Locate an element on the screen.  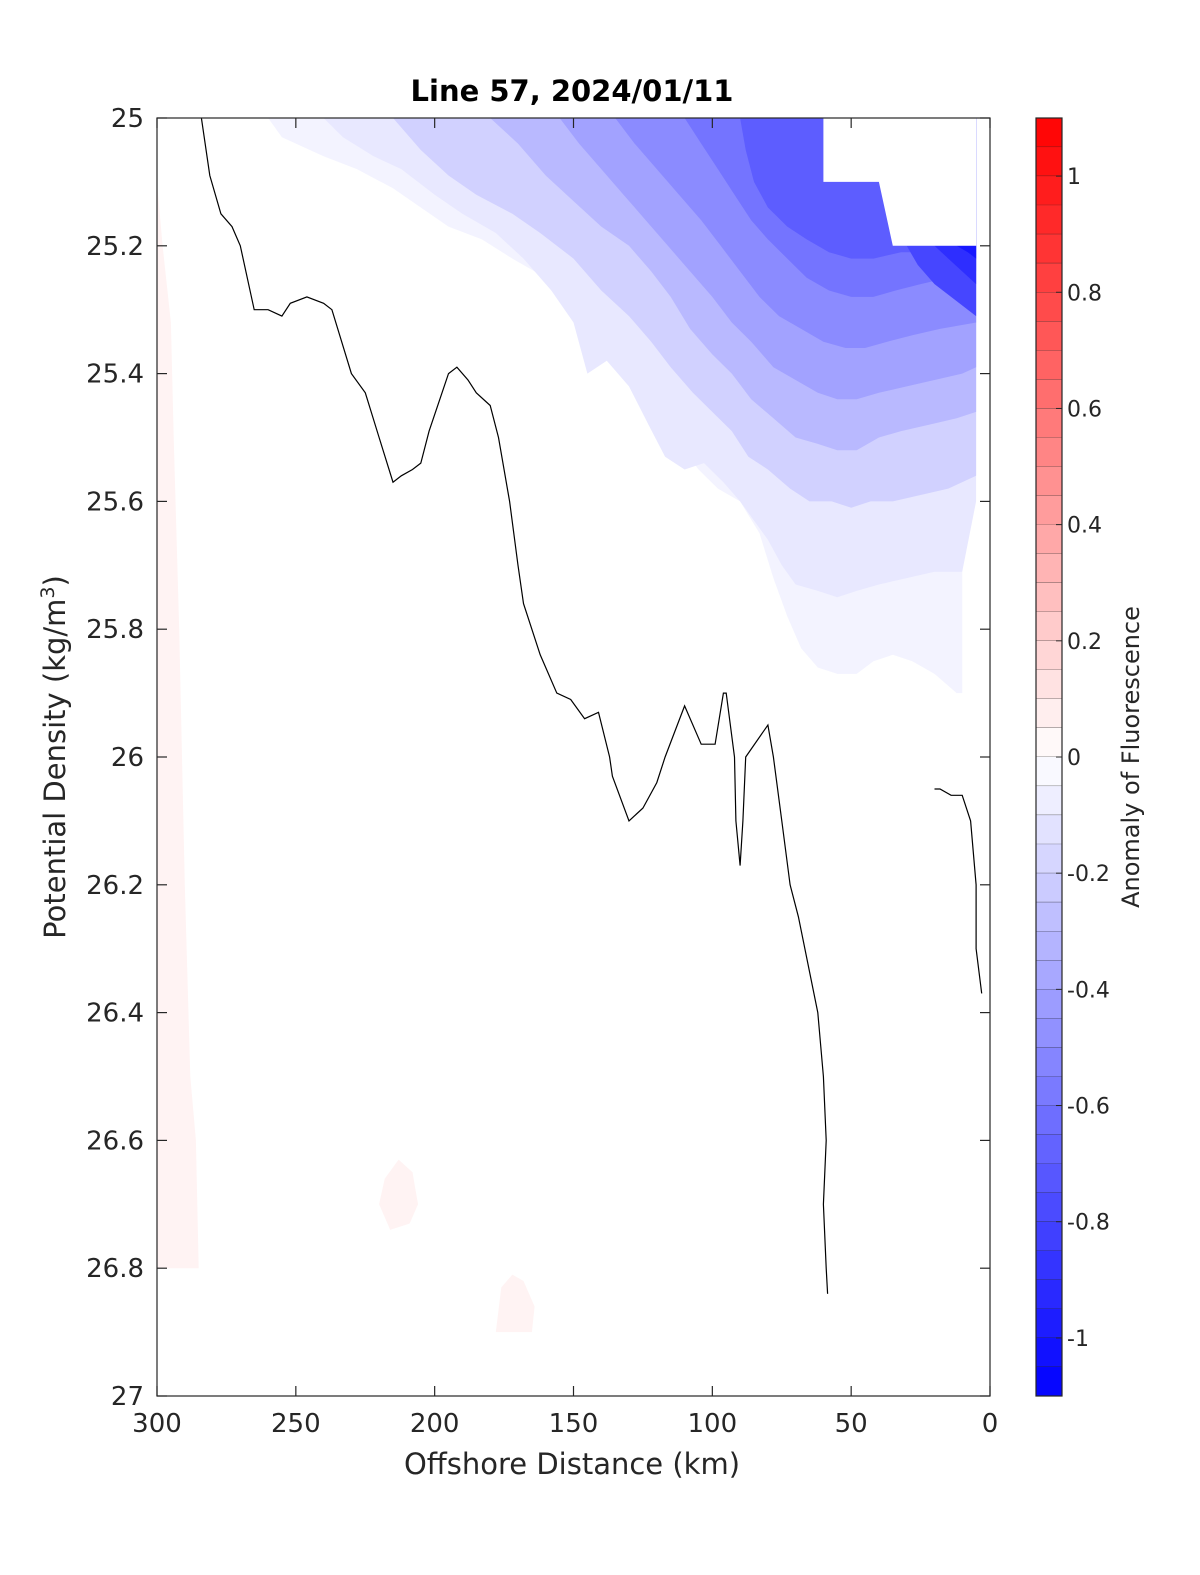
colorbar-label: Anomaly of Fluorescence is located at coordinates (1131, 757).